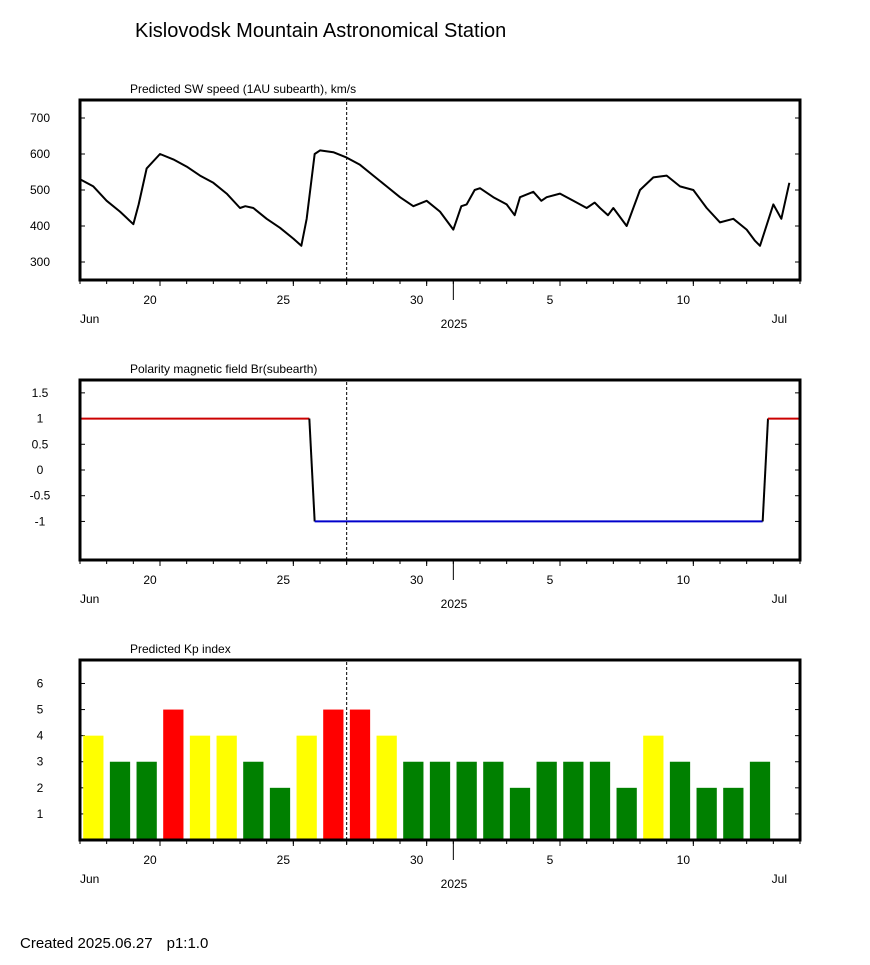 The height and width of the screenshot is (965, 870). What do you see at coordinates (435, 198) in the screenshot?
I see `sw-speed-line` at bounding box center [435, 198].